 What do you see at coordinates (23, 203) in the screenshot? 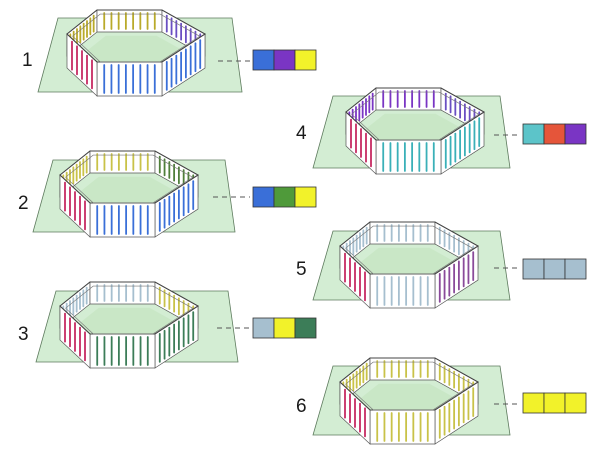
I see `panel-number-2: 2` at bounding box center [23, 203].